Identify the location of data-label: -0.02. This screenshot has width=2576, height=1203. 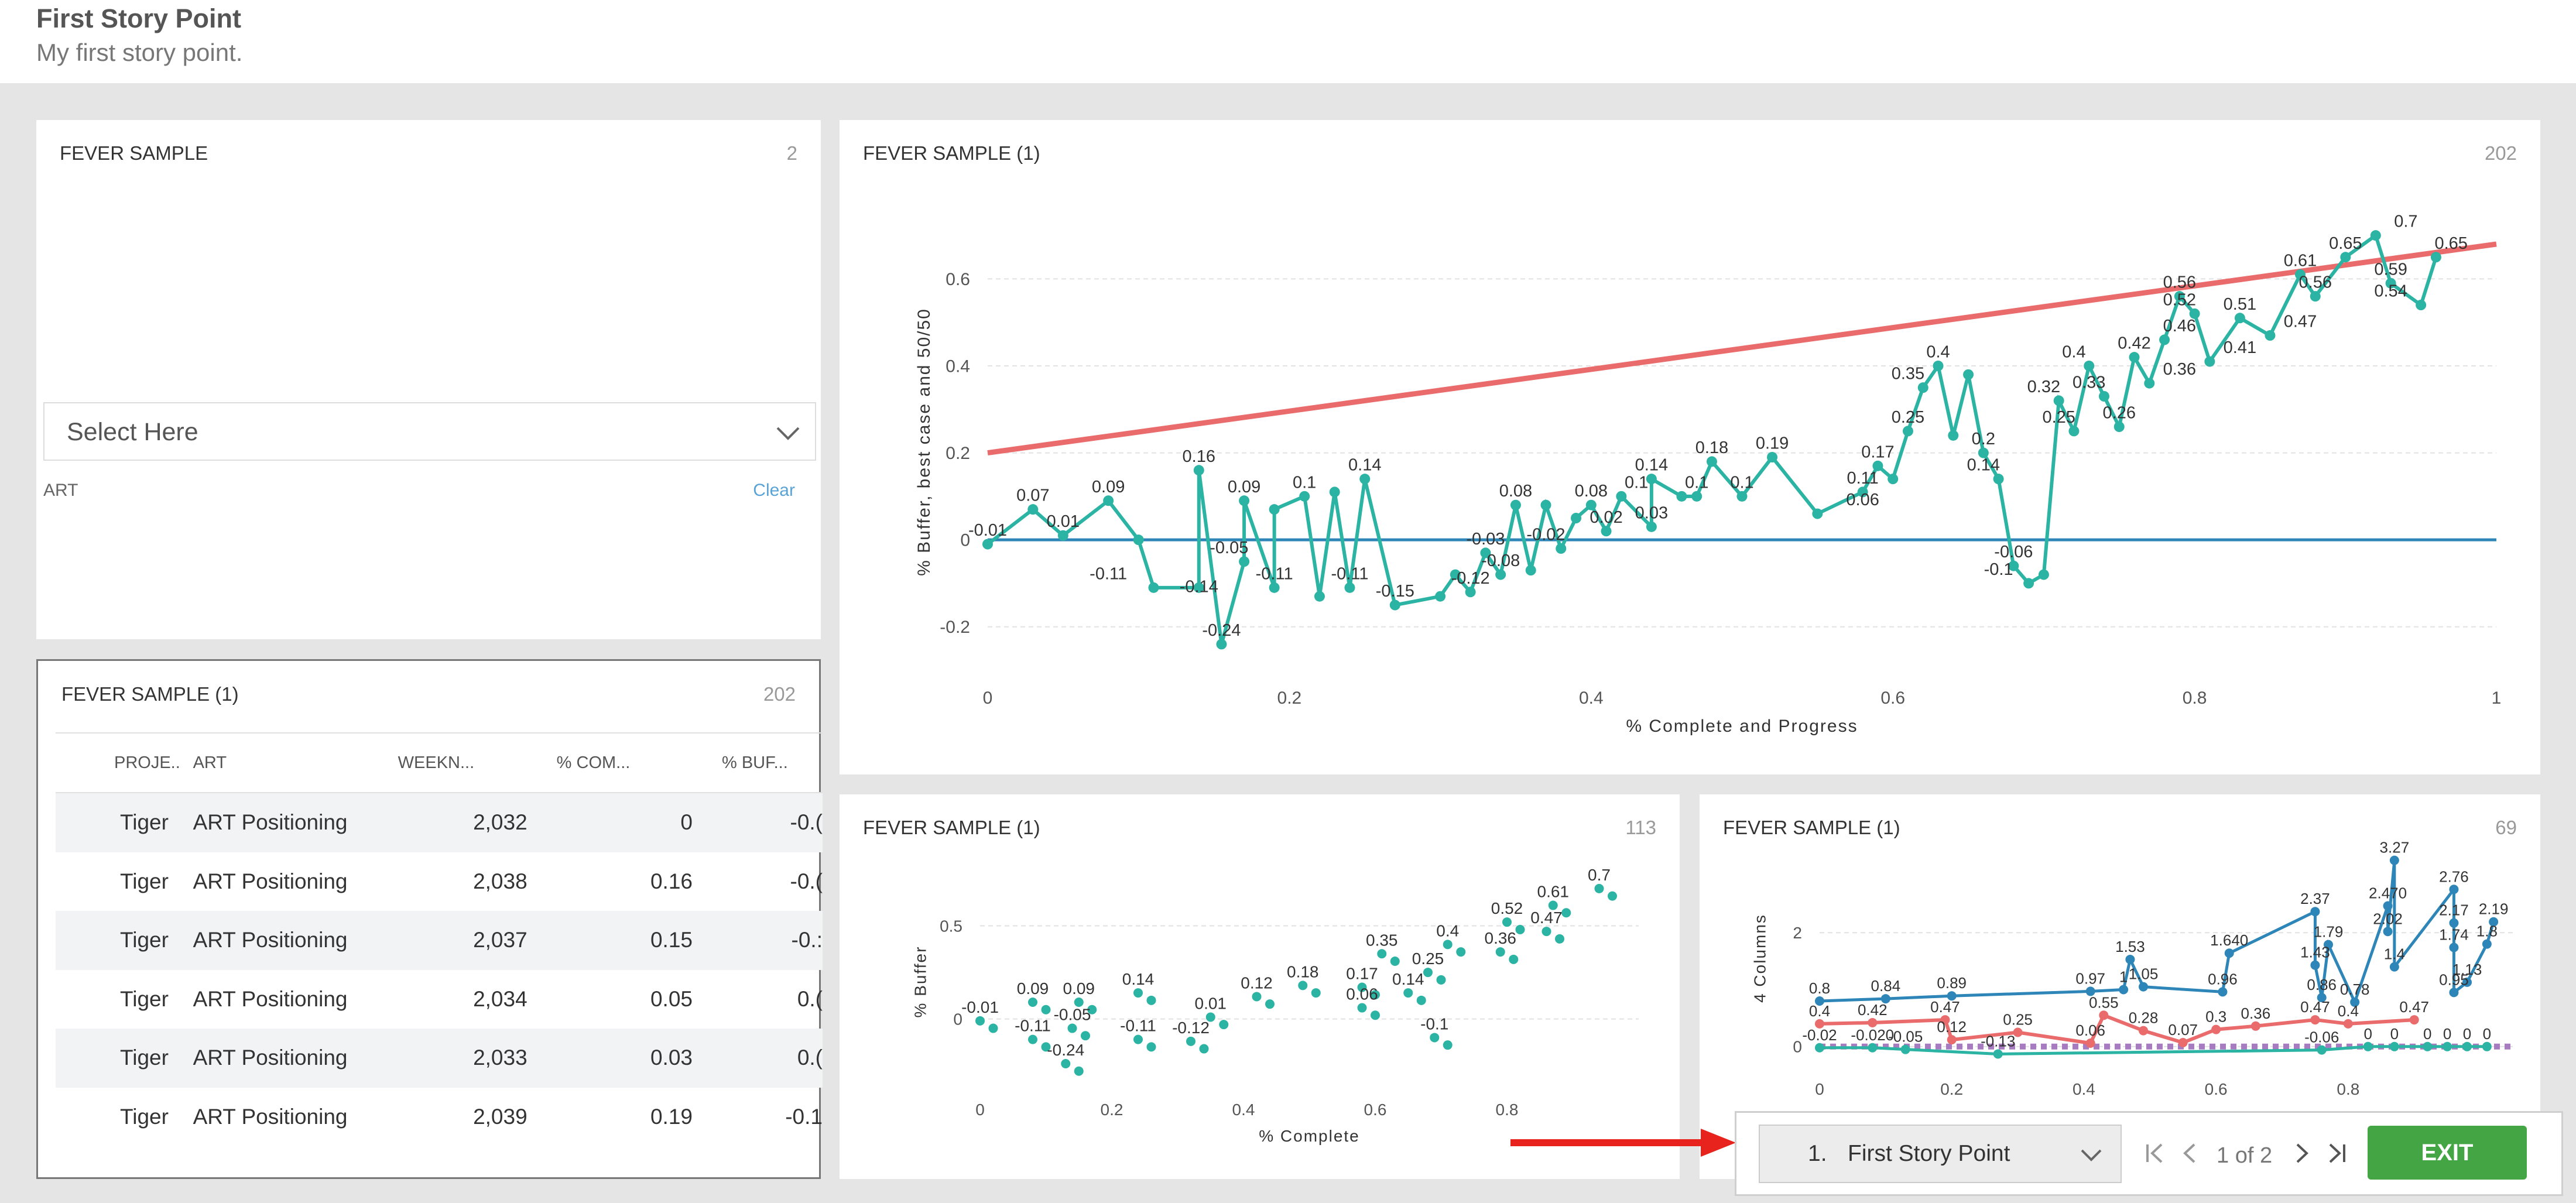
(1545, 535).